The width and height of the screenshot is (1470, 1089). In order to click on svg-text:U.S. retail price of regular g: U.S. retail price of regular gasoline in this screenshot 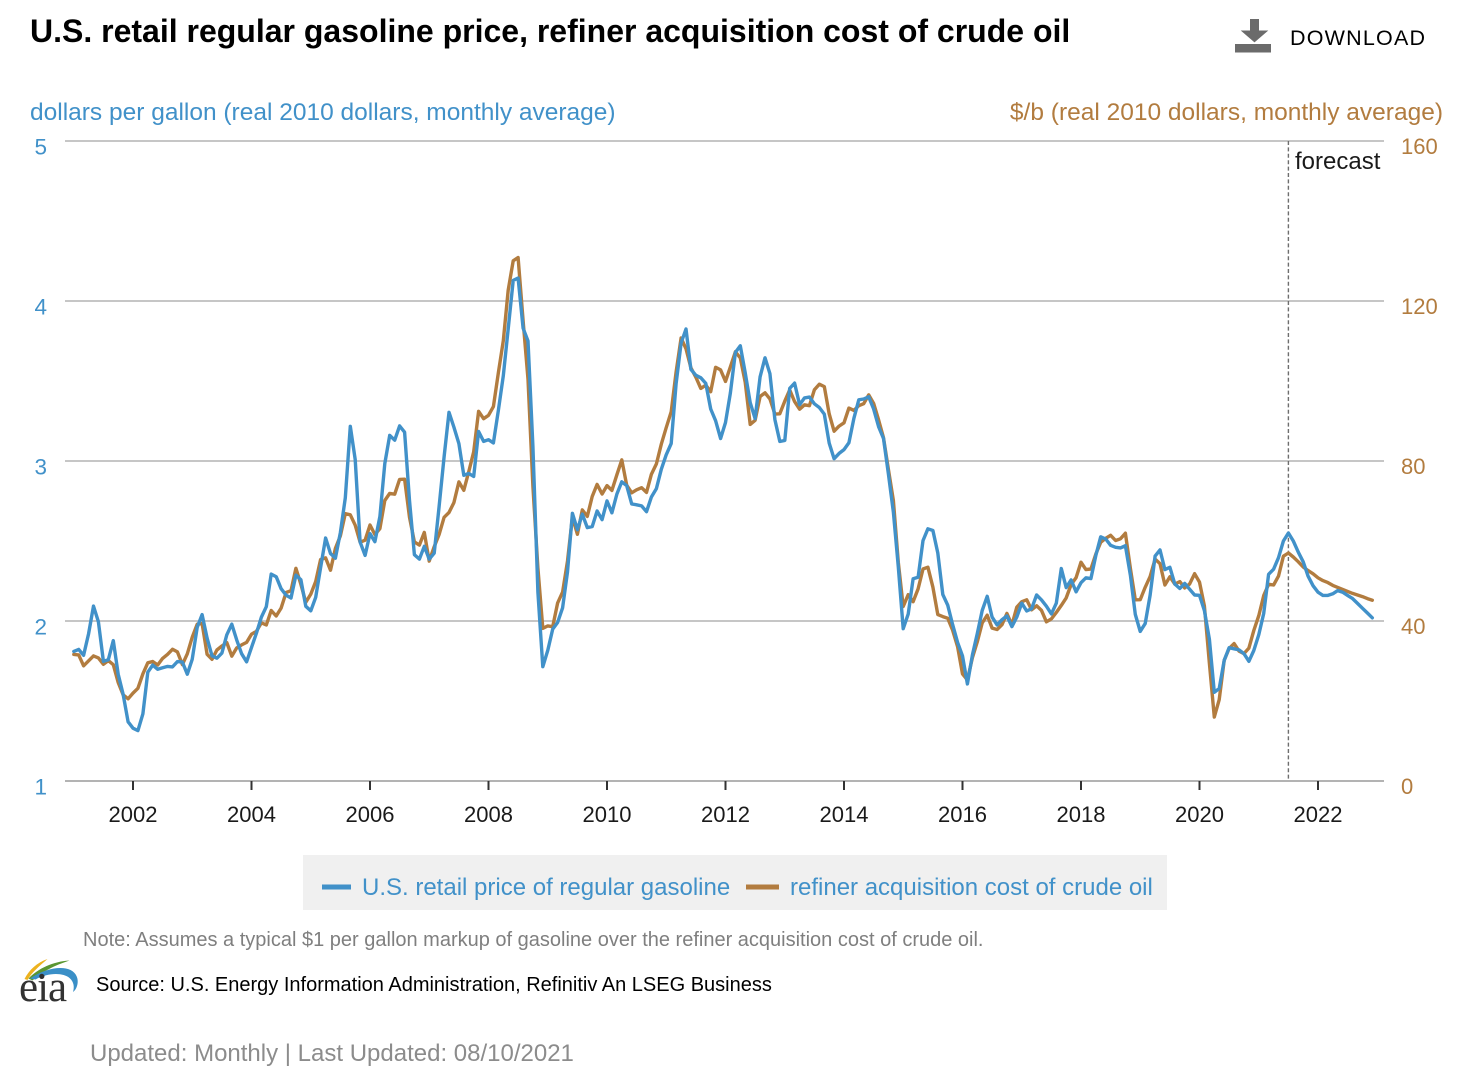, I will do `click(546, 887)`.